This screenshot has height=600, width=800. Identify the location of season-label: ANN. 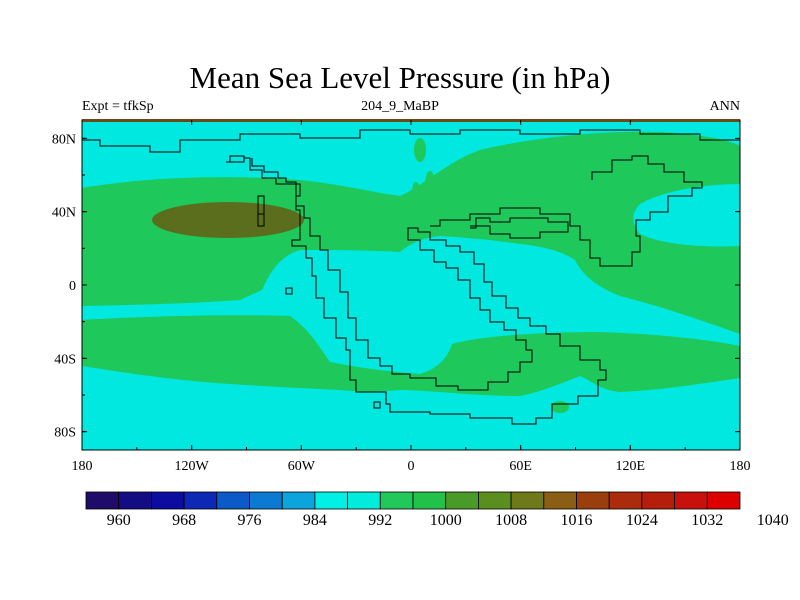
(724, 106).